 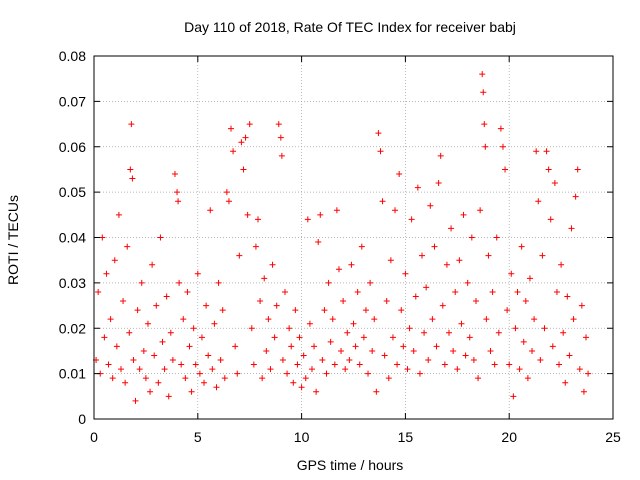 What do you see at coordinates (72, 192) in the screenshot?
I see `y-tick-label: 0.05` at bounding box center [72, 192].